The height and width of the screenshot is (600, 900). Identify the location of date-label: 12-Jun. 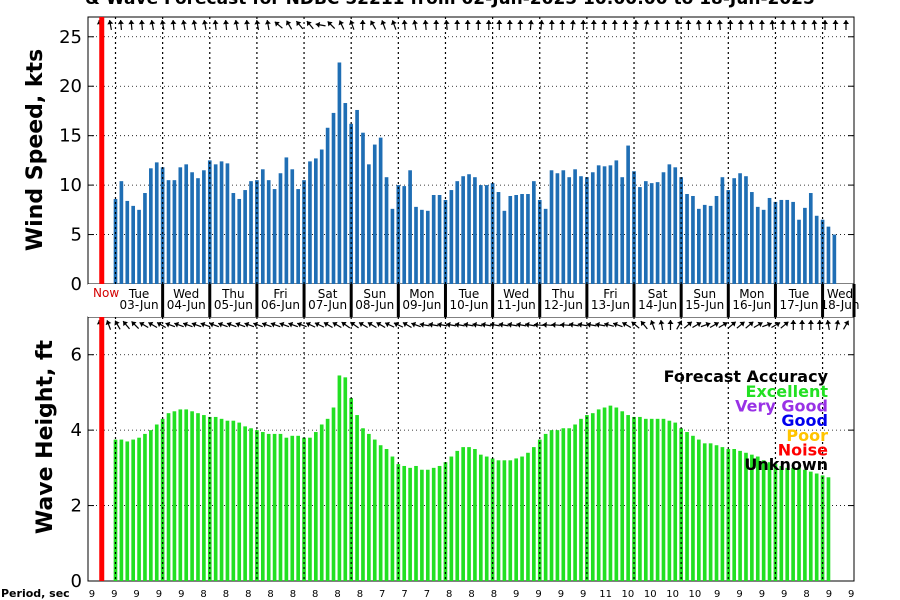
(563, 305).